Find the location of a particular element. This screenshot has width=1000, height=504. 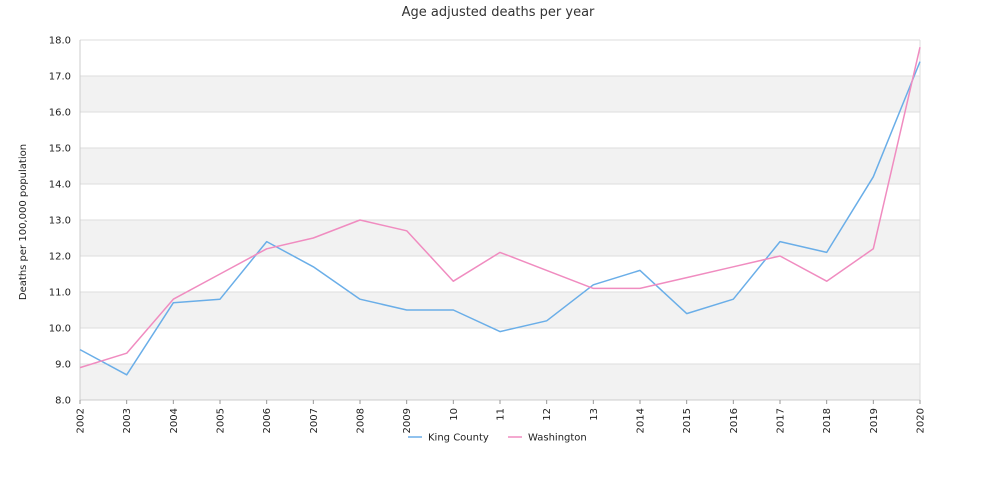

y-tick-label: 16.0 is located at coordinates (60, 113).